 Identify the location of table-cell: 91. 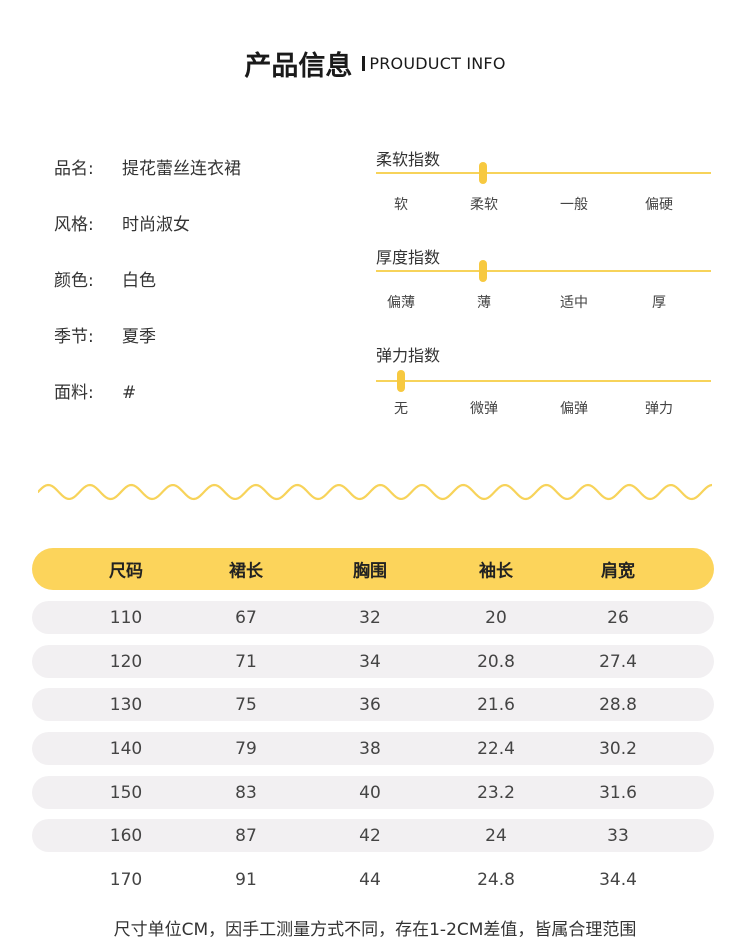
(246, 879).